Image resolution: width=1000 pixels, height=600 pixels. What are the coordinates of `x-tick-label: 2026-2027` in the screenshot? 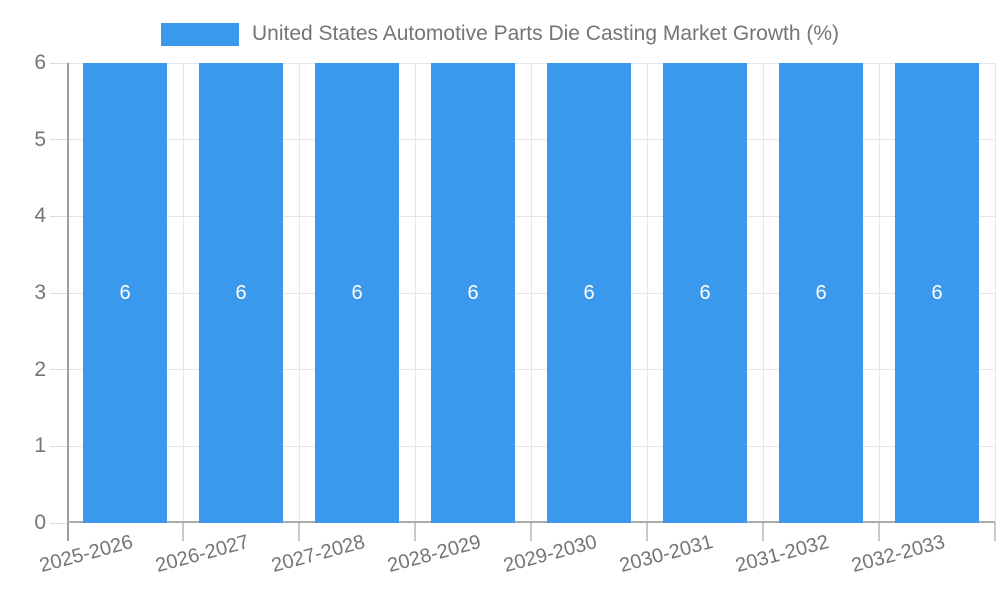 It's located at (202, 554).